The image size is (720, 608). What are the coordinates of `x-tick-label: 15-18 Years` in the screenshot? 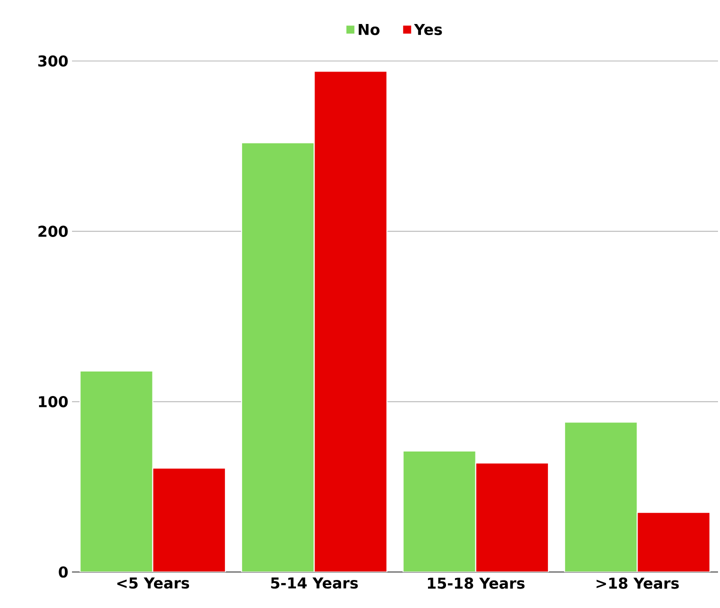 It's located at (476, 583).